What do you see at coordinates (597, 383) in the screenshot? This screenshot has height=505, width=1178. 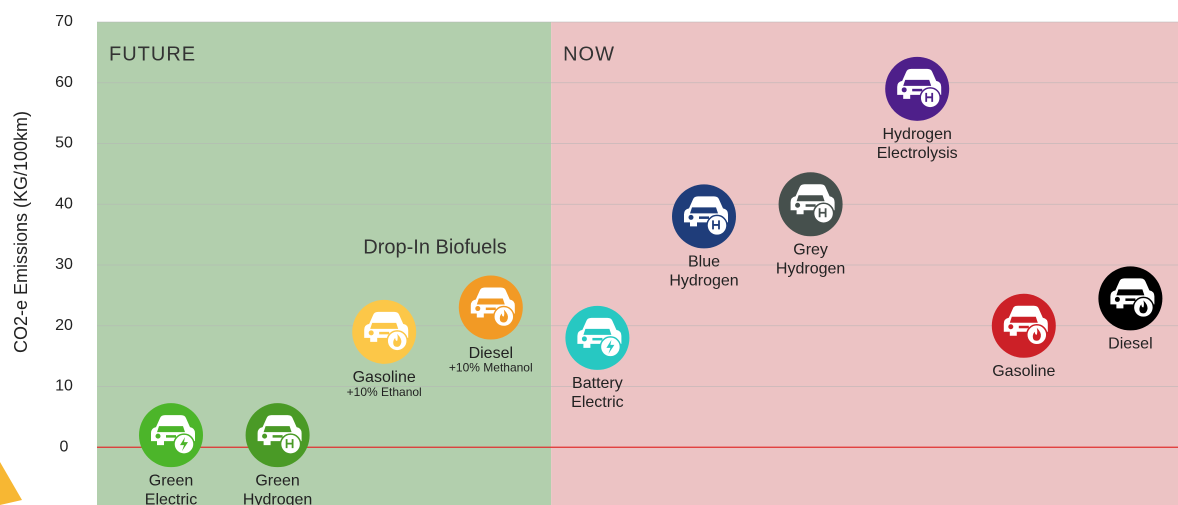 I see `point-label: Battery` at bounding box center [597, 383].